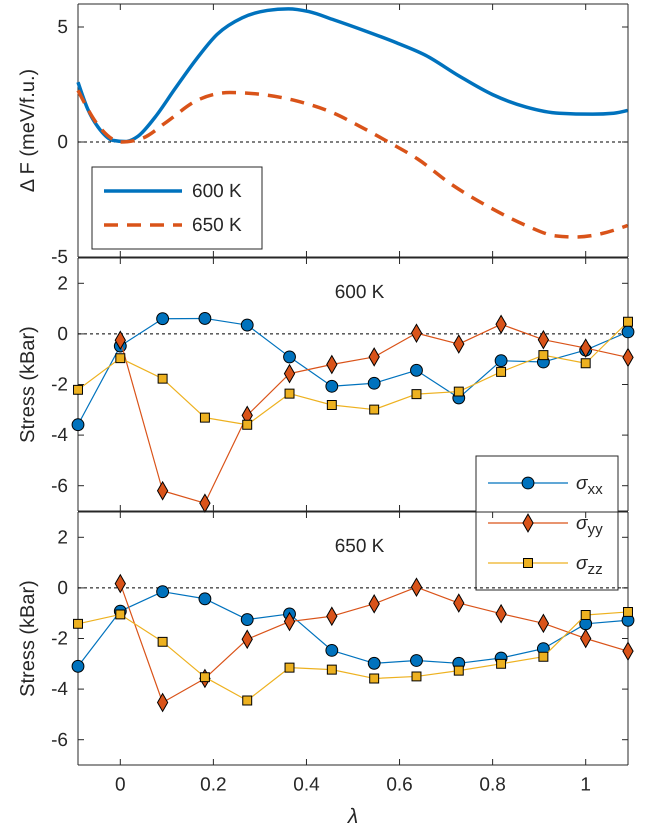  Describe the element at coordinates (585, 785) in the screenshot. I see `x-tick-label: 1` at that location.